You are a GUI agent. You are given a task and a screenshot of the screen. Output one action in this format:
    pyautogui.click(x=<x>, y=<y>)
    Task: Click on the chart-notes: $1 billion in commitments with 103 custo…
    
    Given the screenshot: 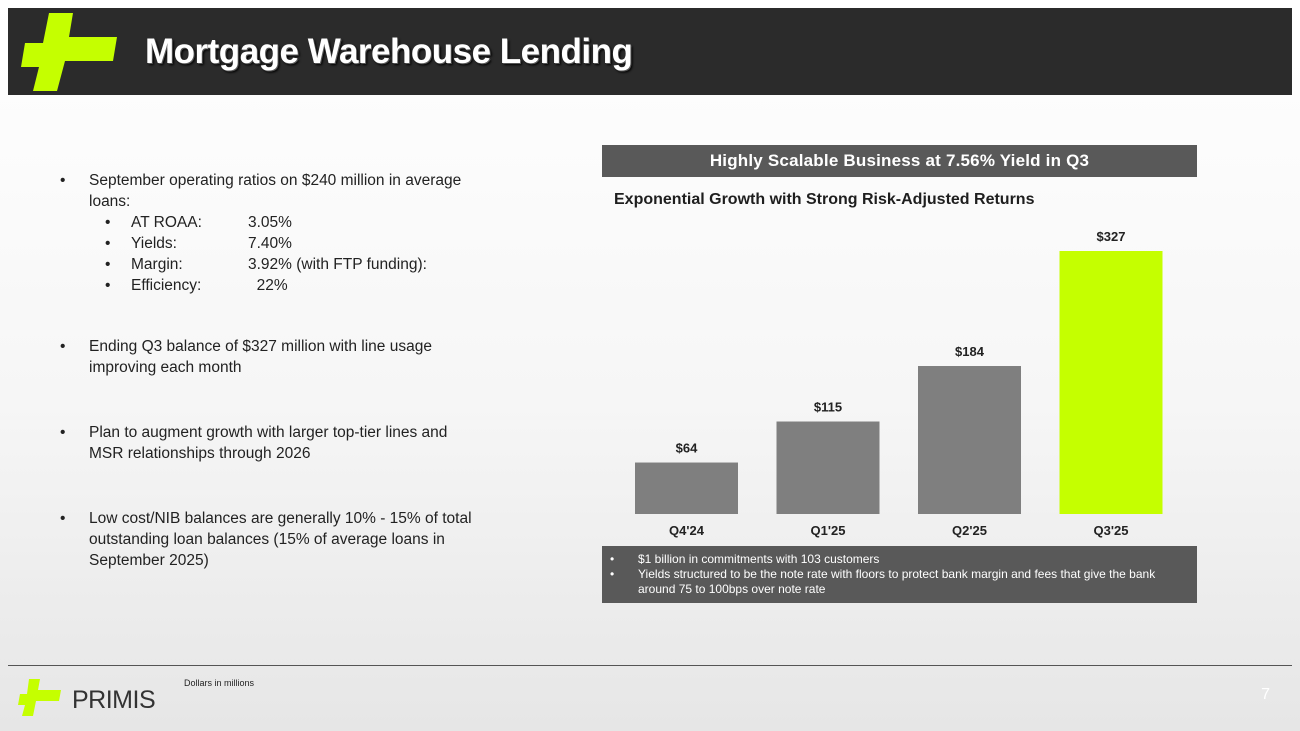 What is the action you would take?
    pyautogui.click(x=899, y=574)
    